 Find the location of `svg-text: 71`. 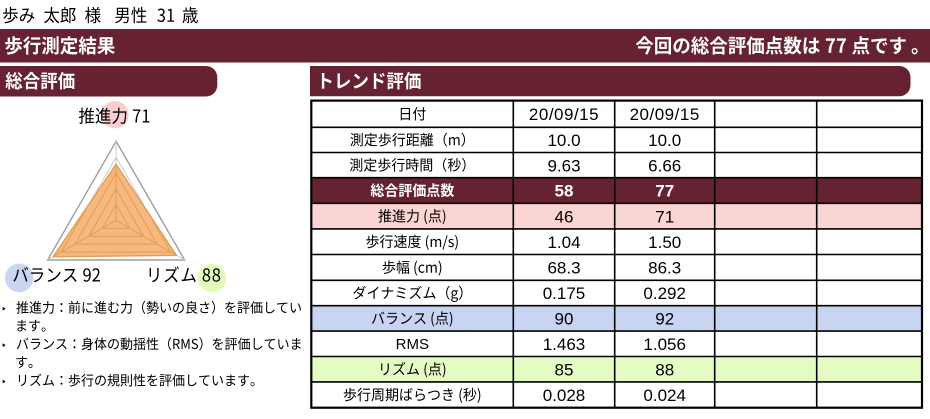

svg-text: 71 is located at coordinates (664, 216).